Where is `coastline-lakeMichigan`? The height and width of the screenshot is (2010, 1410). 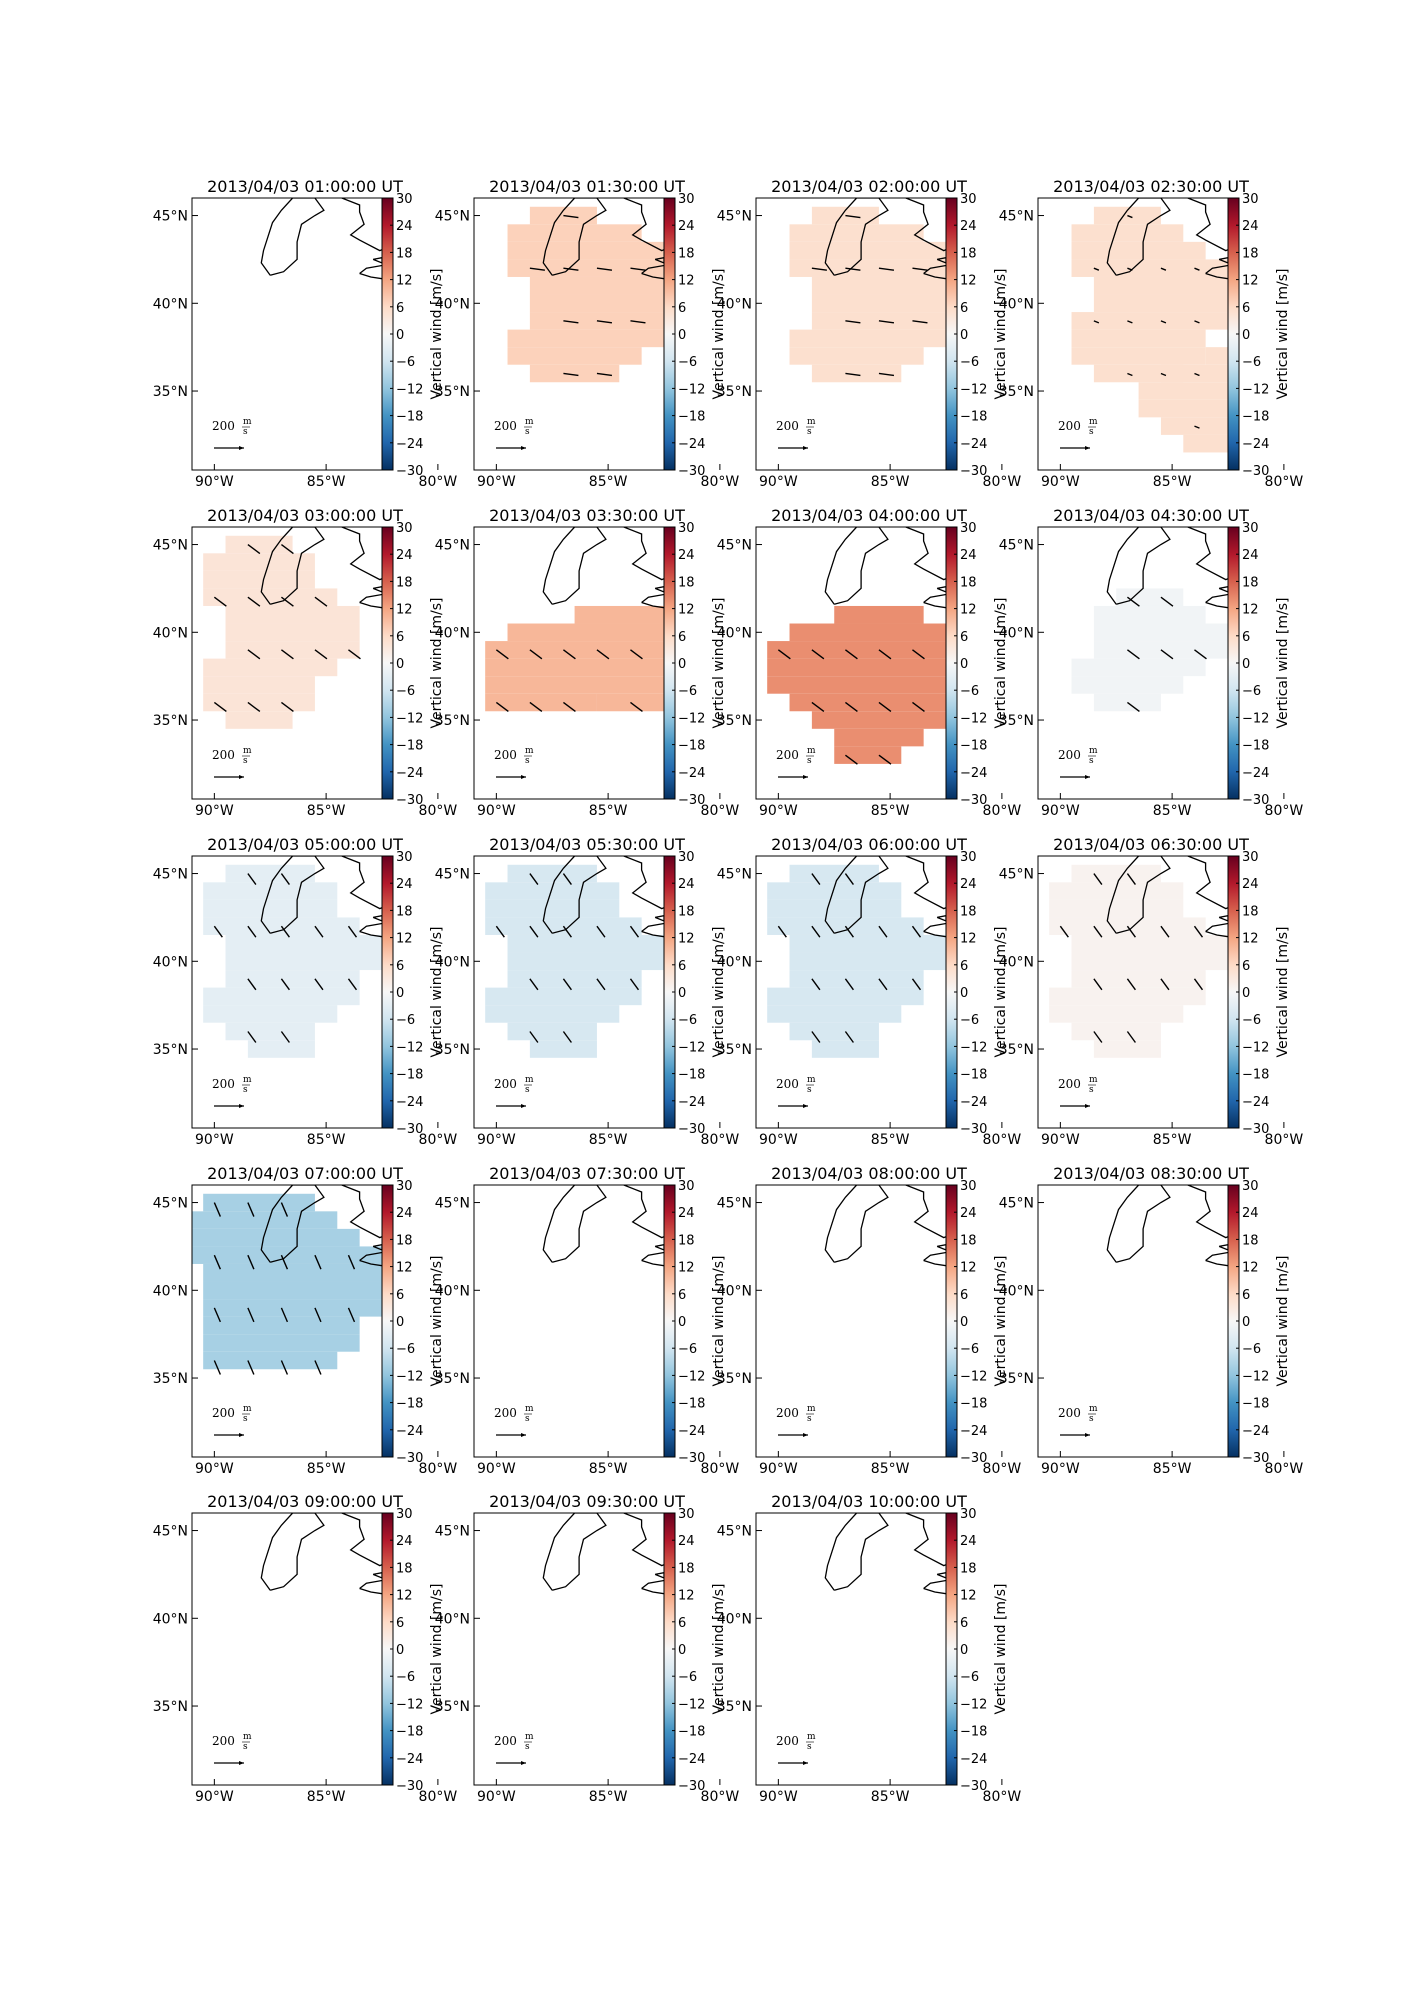
coastline-lakeMichigan is located at coordinates (574, 1224).